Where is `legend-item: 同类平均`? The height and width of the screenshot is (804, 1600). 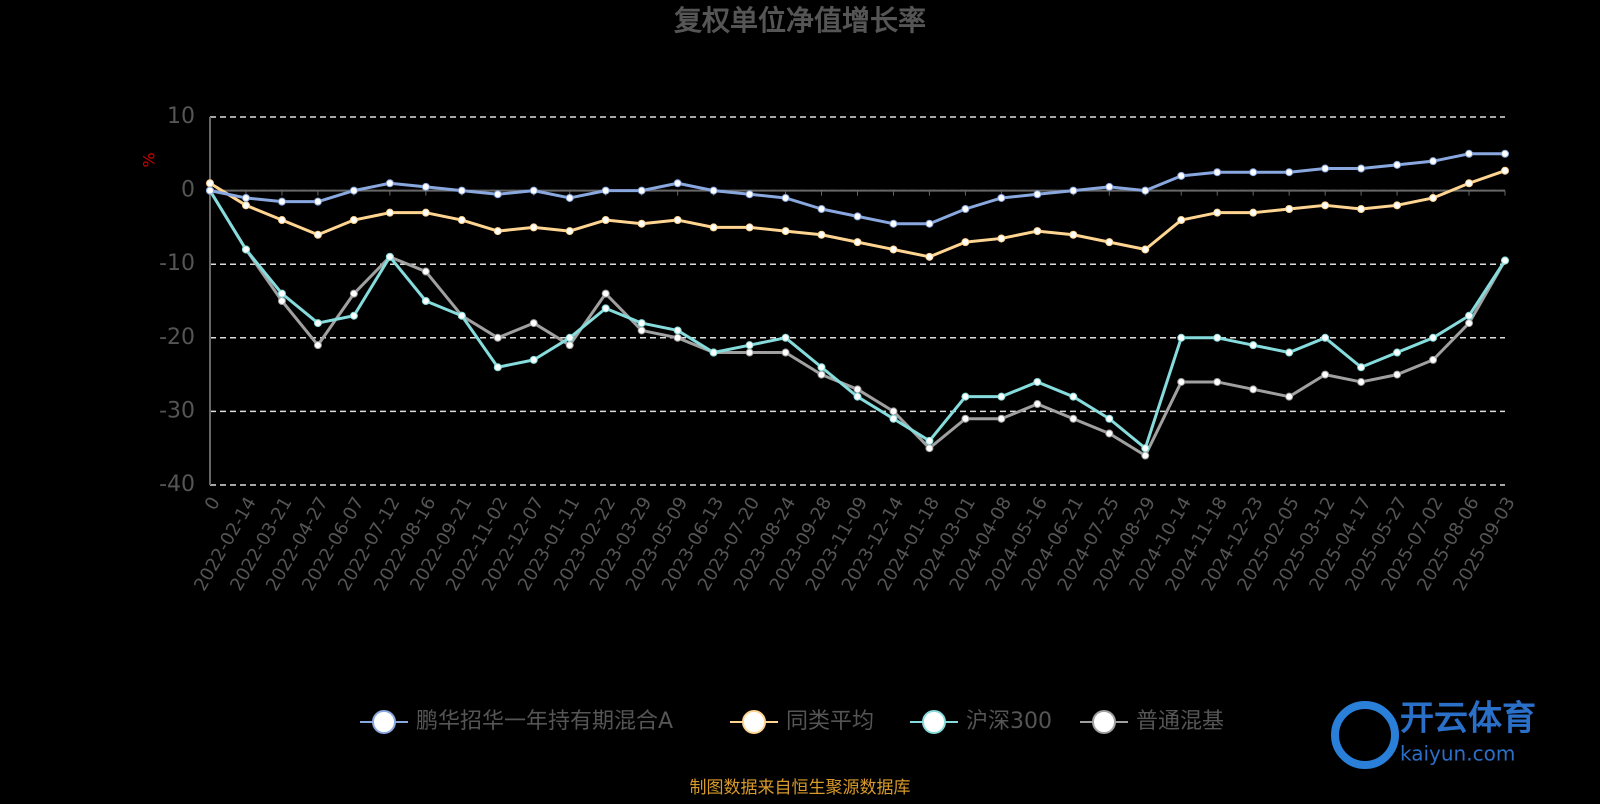
legend-item: 同类平均 is located at coordinates (802, 721).